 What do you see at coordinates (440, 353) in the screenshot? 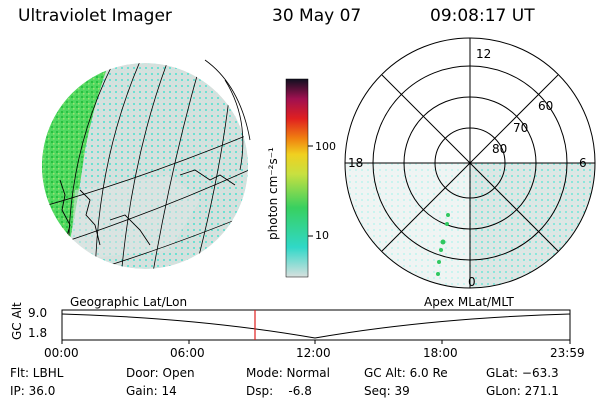
I see `altitude-xtick-1800: 18:00` at bounding box center [440, 353].